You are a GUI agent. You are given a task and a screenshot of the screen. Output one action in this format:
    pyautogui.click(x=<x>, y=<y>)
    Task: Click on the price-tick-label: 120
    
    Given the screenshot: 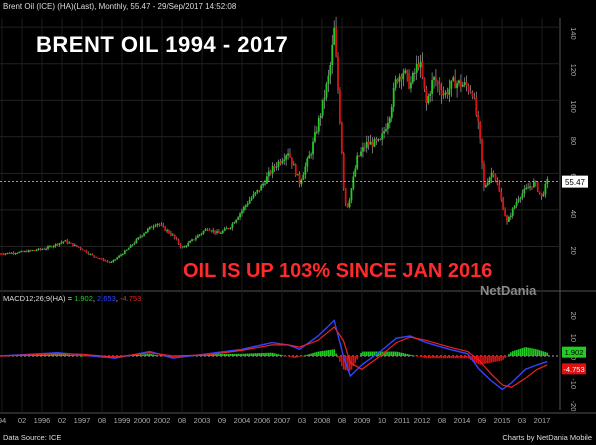 What is the action you would take?
    pyautogui.click(x=573, y=70)
    